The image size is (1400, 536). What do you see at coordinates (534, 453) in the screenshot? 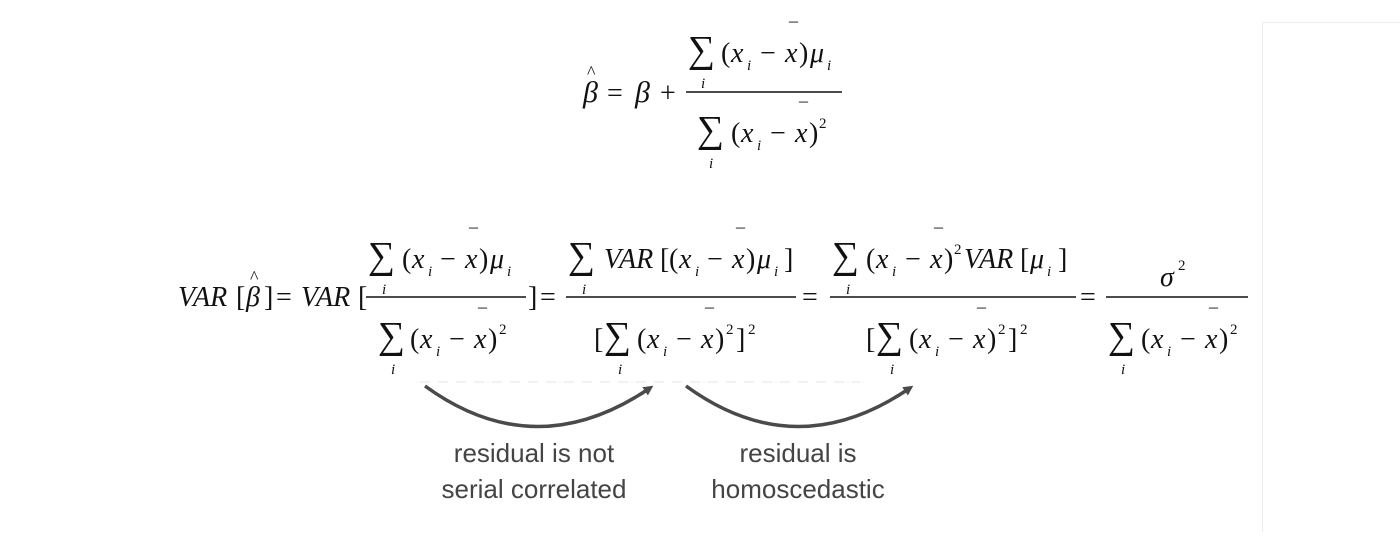
I see `caption-left-line1: residual is not` at bounding box center [534, 453].